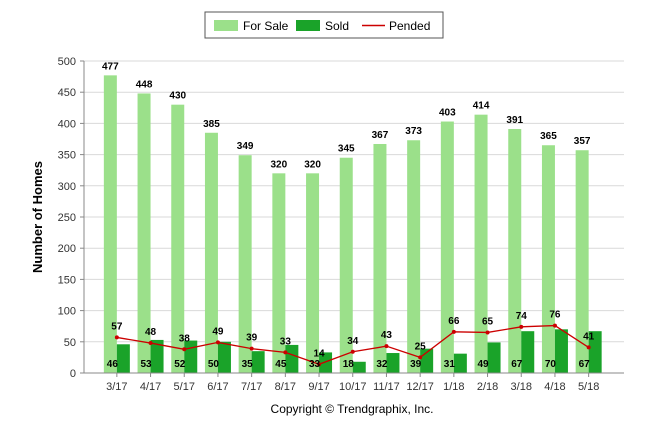 This screenshot has height=434, width=646. I want to click on data-label-for-sale: 365, so click(548, 136).